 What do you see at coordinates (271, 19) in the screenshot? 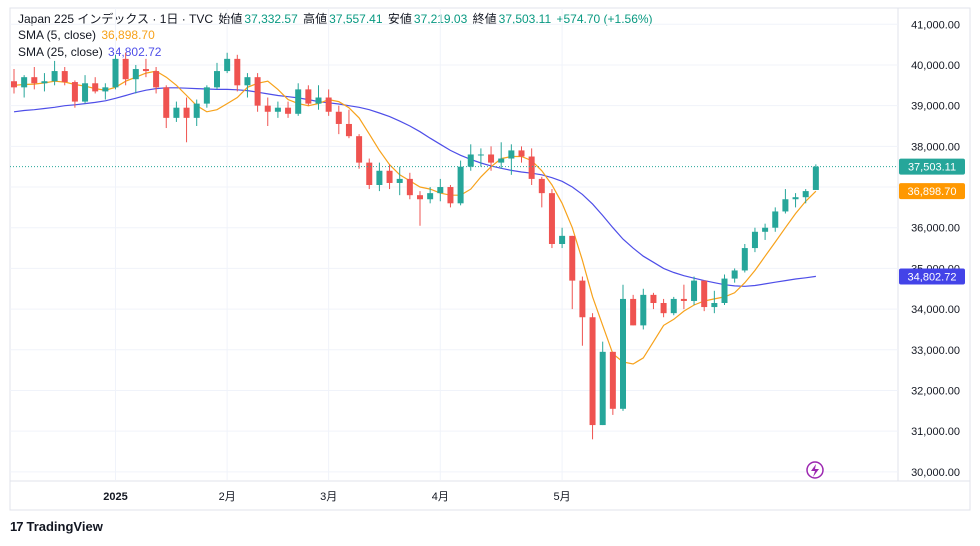
I see `open-value: 37,332.57` at bounding box center [271, 19].